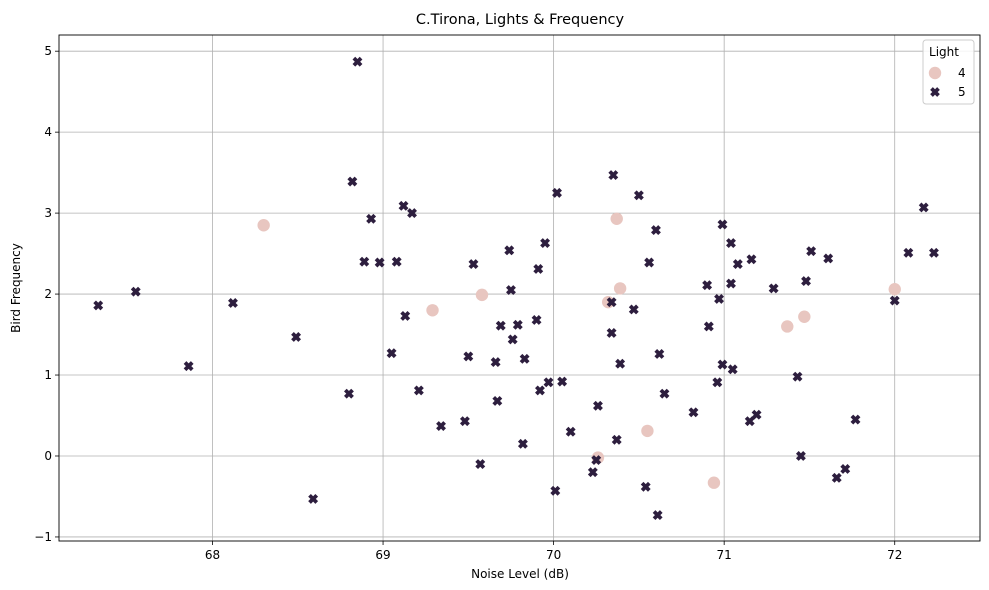 This screenshot has width=989, height=590. What do you see at coordinates (16, 288) in the screenshot?
I see `y-axis-label: Bird Frequency` at bounding box center [16, 288].